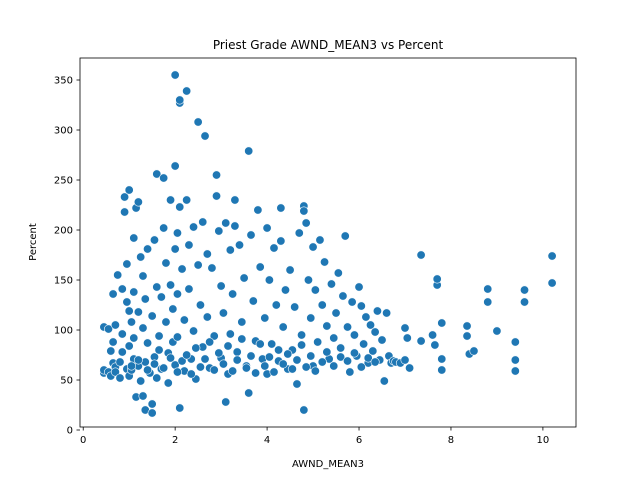 Image resolution: width=640 pixels, height=480 pixels. I want to click on x-tick-label: 2, so click(175, 440).